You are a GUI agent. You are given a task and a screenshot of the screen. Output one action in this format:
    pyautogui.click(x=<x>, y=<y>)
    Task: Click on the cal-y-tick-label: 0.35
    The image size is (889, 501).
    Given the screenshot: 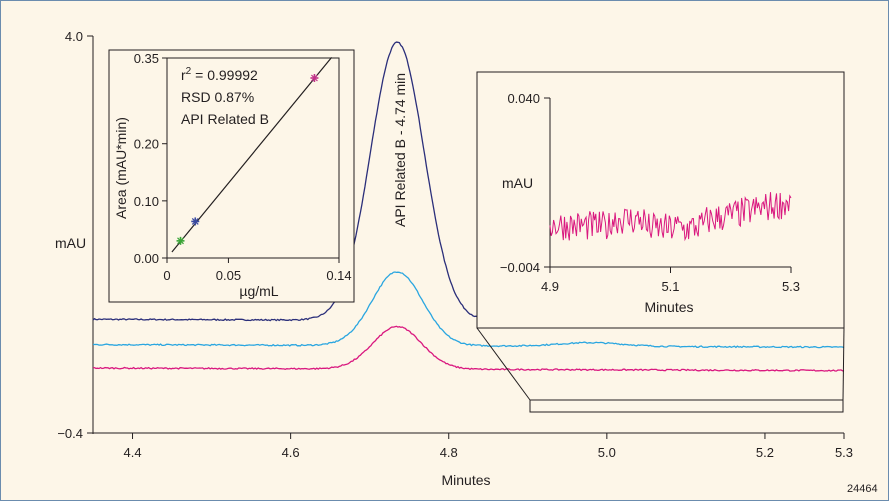 What is the action you would take?
    pyautogui.click(x=146, y=58)
    